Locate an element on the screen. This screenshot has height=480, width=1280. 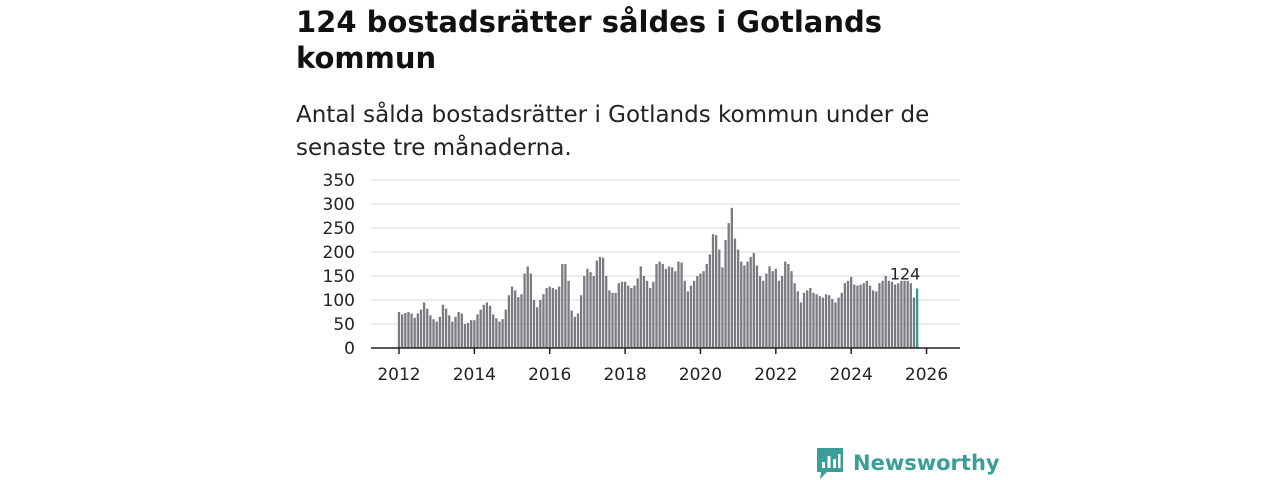
y-tick-label: 150 is located at coordinates (339, 277).